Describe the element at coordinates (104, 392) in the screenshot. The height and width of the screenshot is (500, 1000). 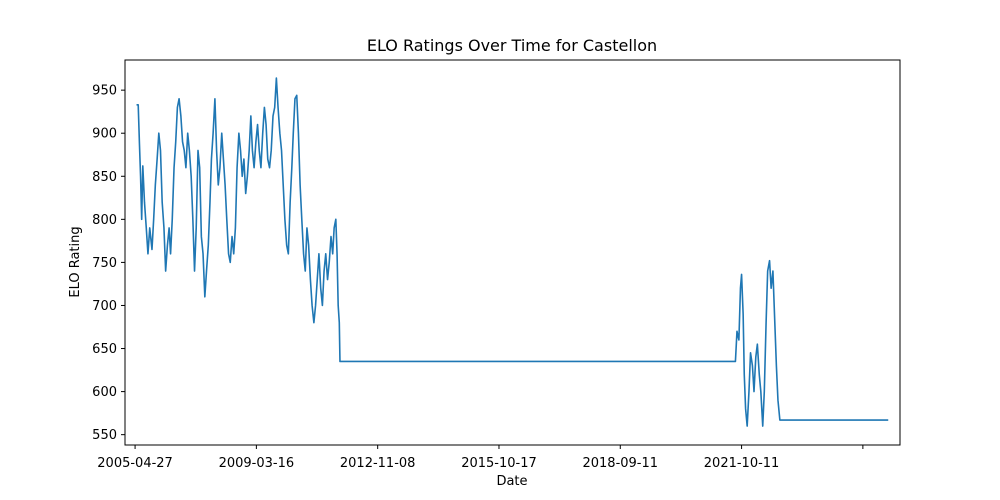
I see `y-tick-label: 600` at that location.